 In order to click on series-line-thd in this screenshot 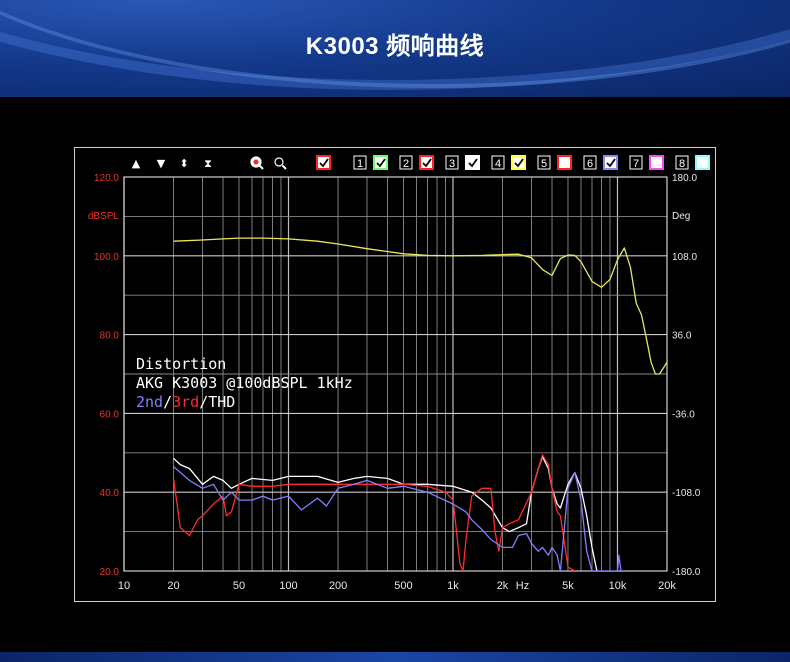, I will do `click(385, 513)`.